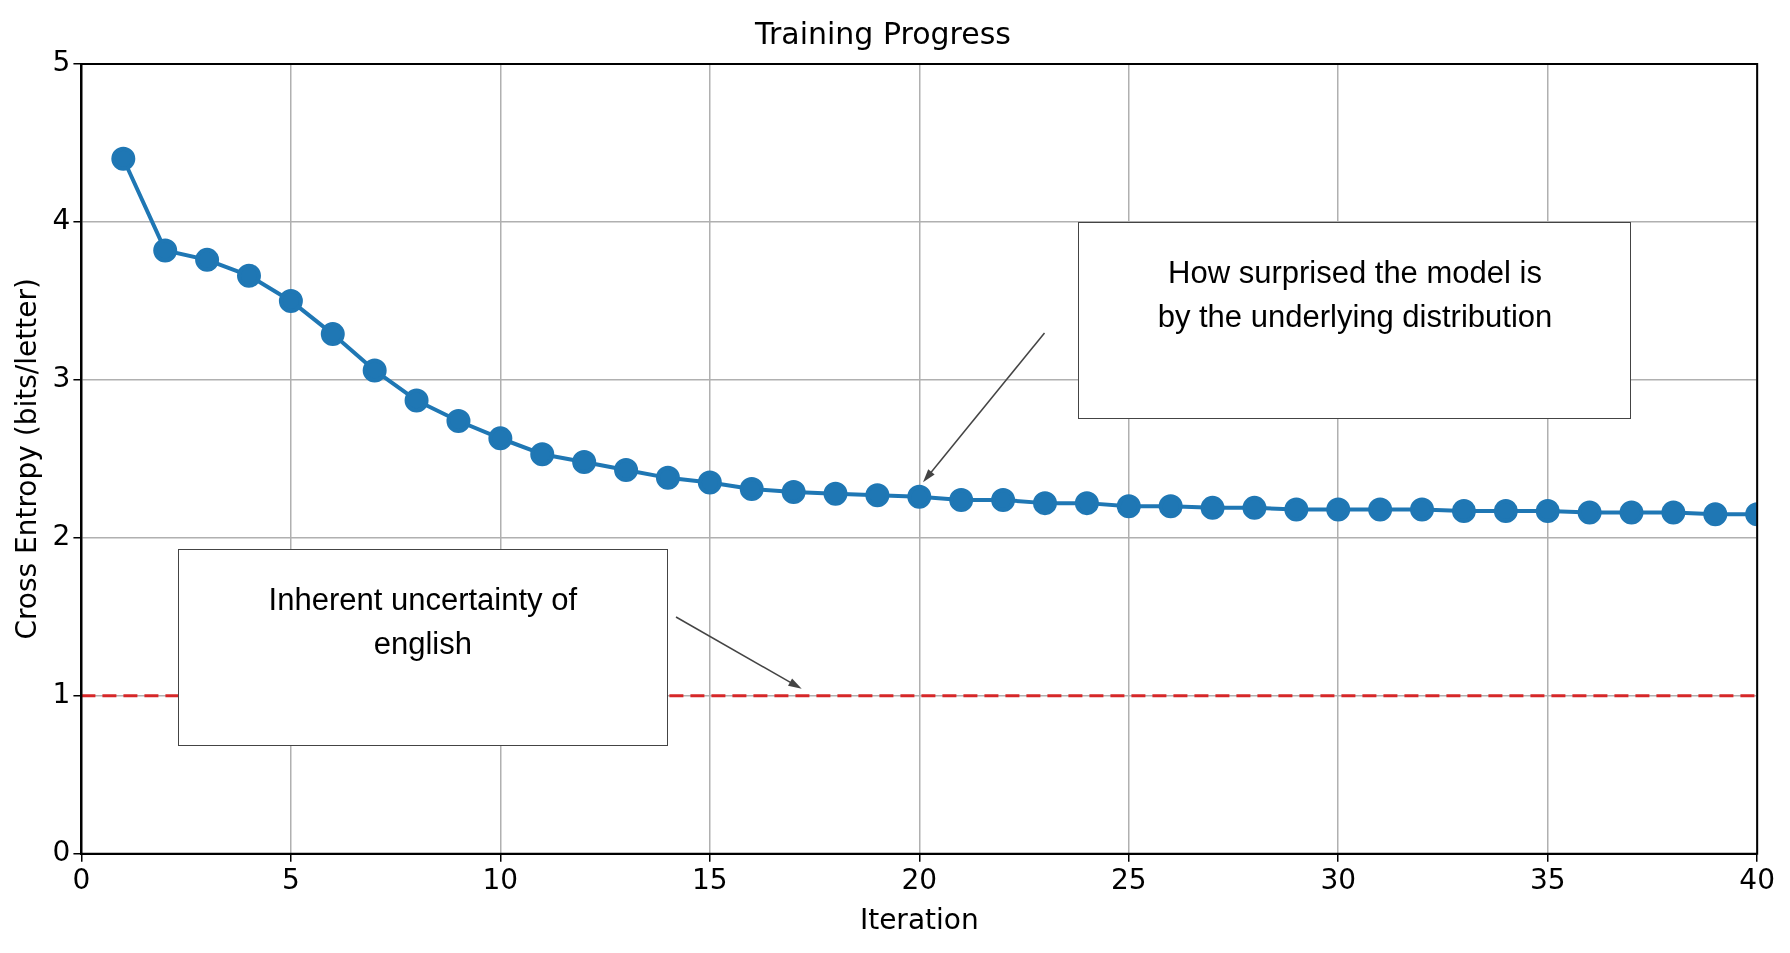 This screenshot has width=1790, height=953. What do you see at coordinates (423, 621) in the screenshot?
I see `annotation: Inherent uncertainty of english` at bounding box center [423, 621].